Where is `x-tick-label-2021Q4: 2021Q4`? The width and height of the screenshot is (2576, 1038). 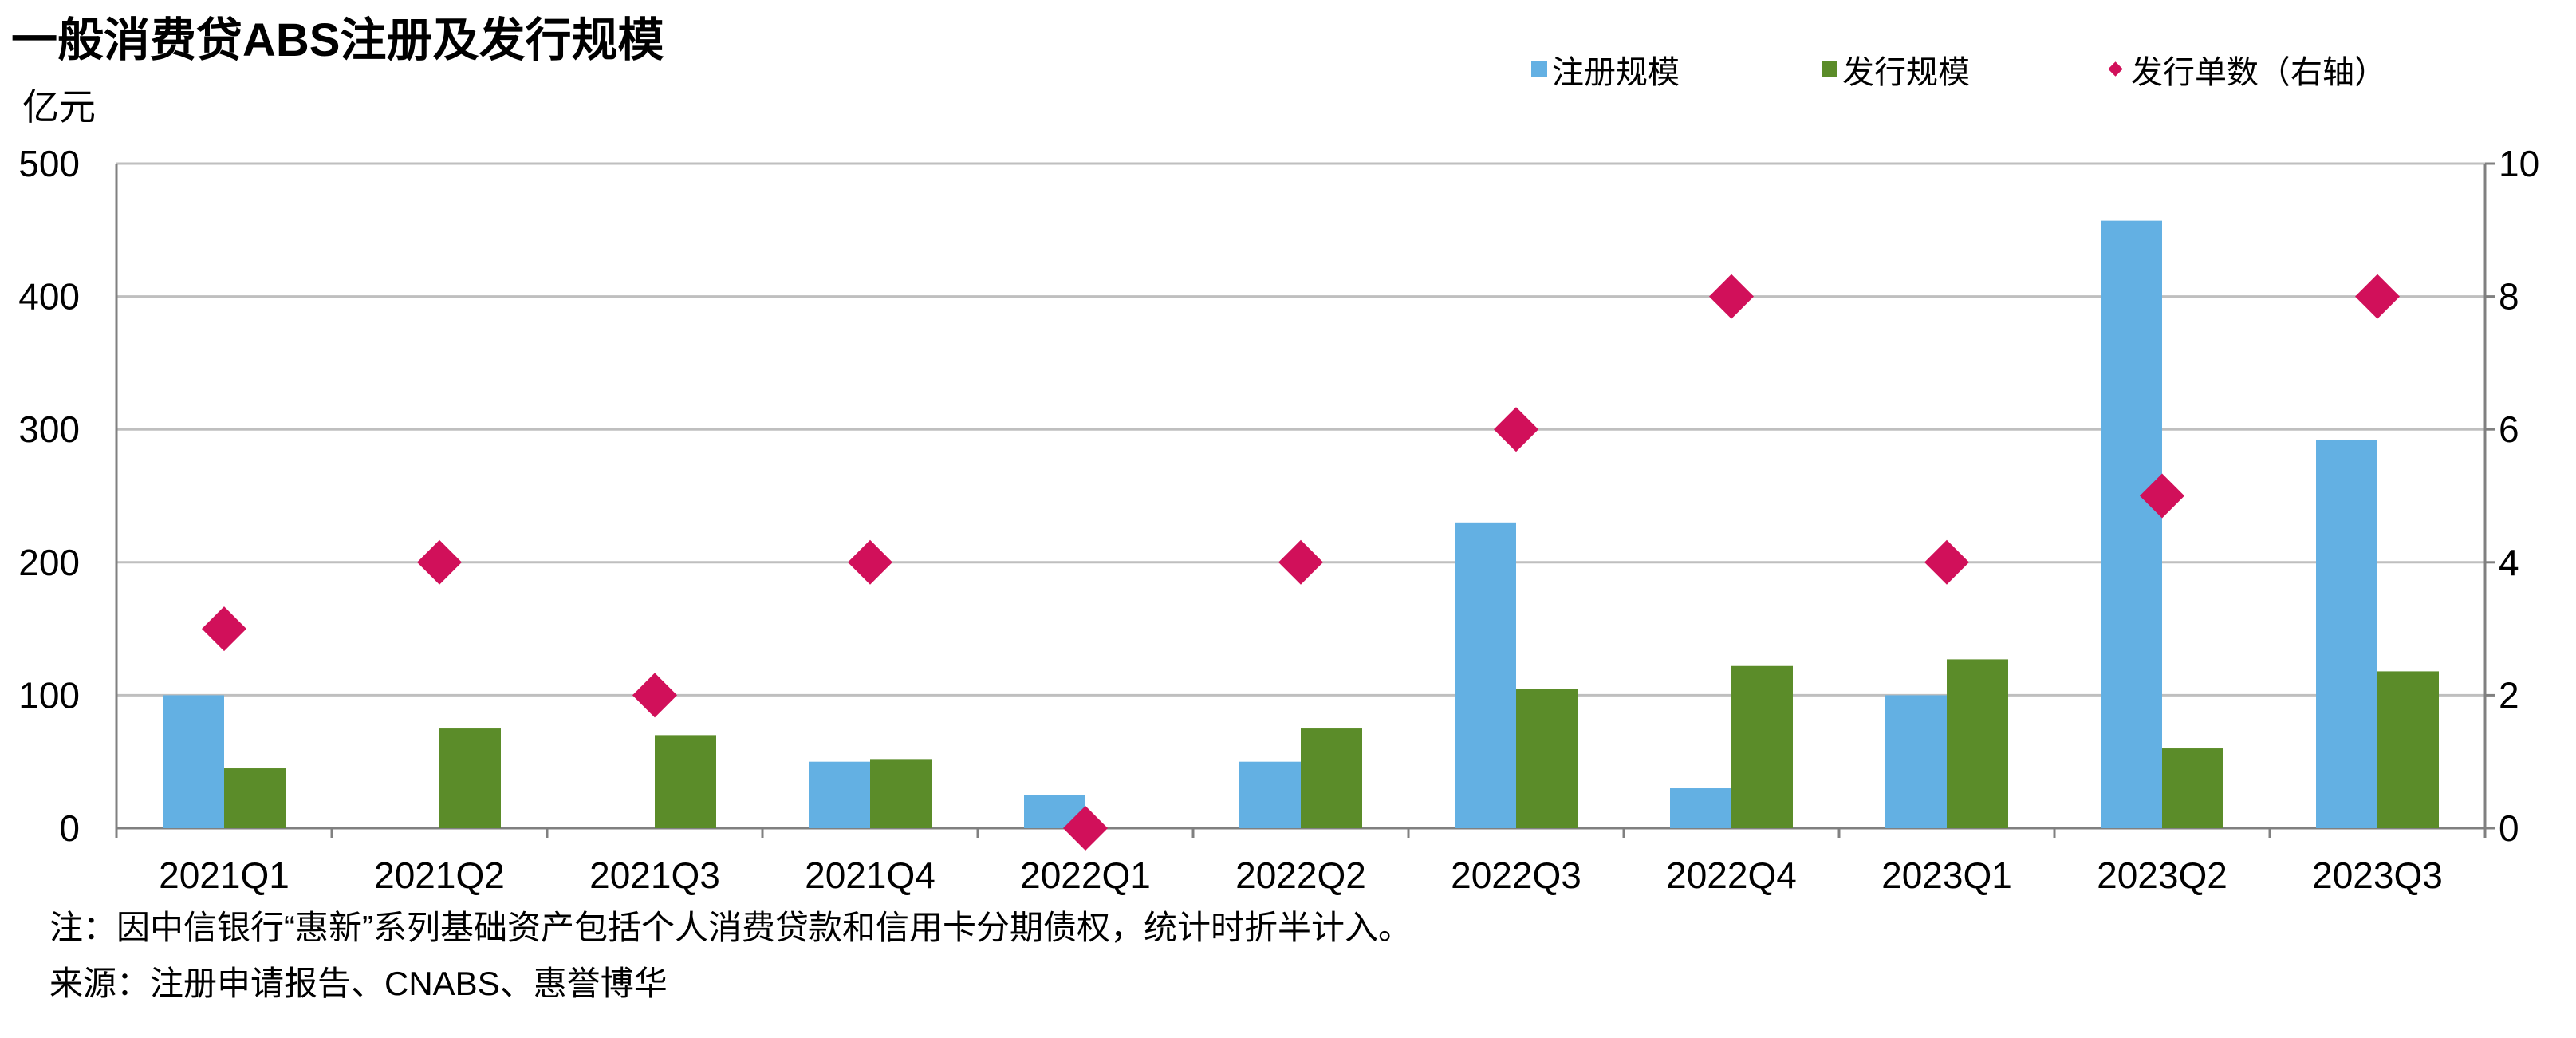 x-tick-label-2021Q4: 2021Q4 is located at coordinates (870, 875).